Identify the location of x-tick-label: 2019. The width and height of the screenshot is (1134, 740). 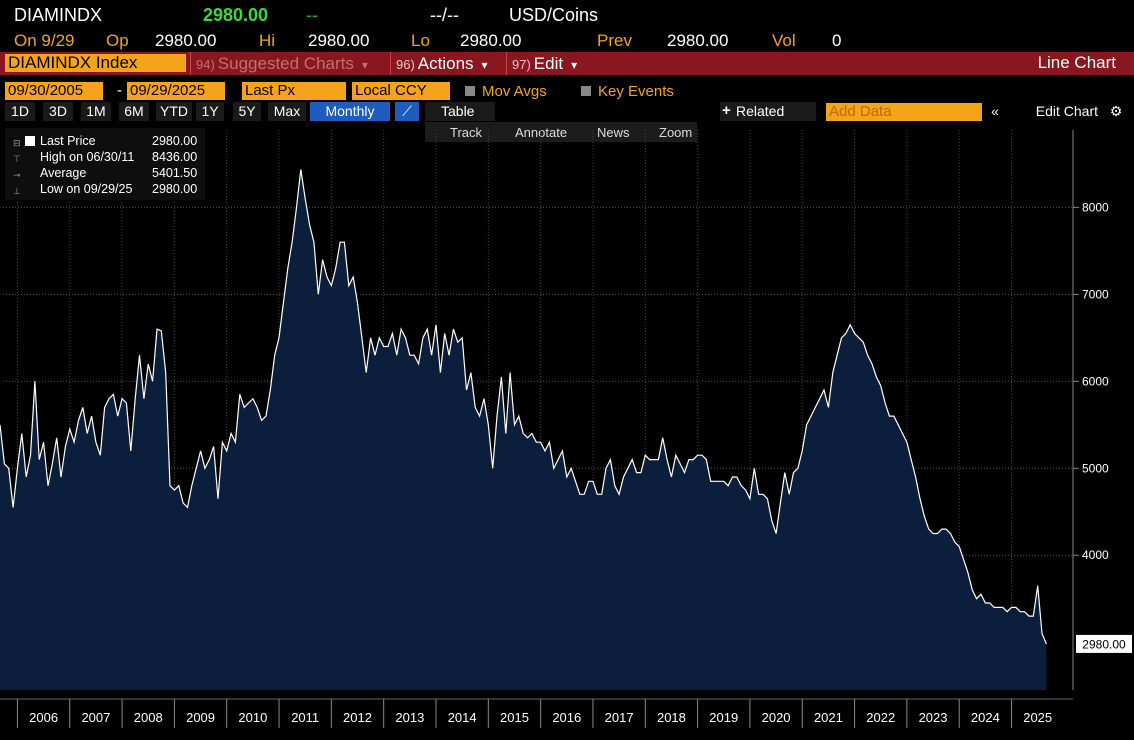
(723, 717).